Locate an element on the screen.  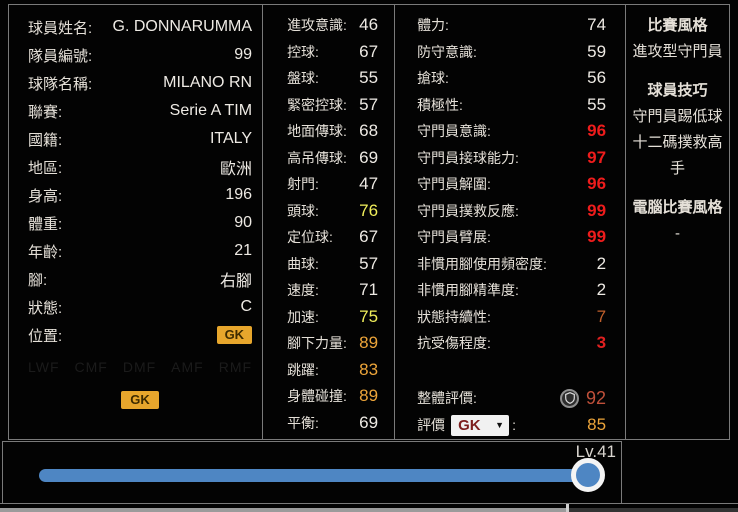
position-badge-gk: GK is located at coordinates (140, 400).